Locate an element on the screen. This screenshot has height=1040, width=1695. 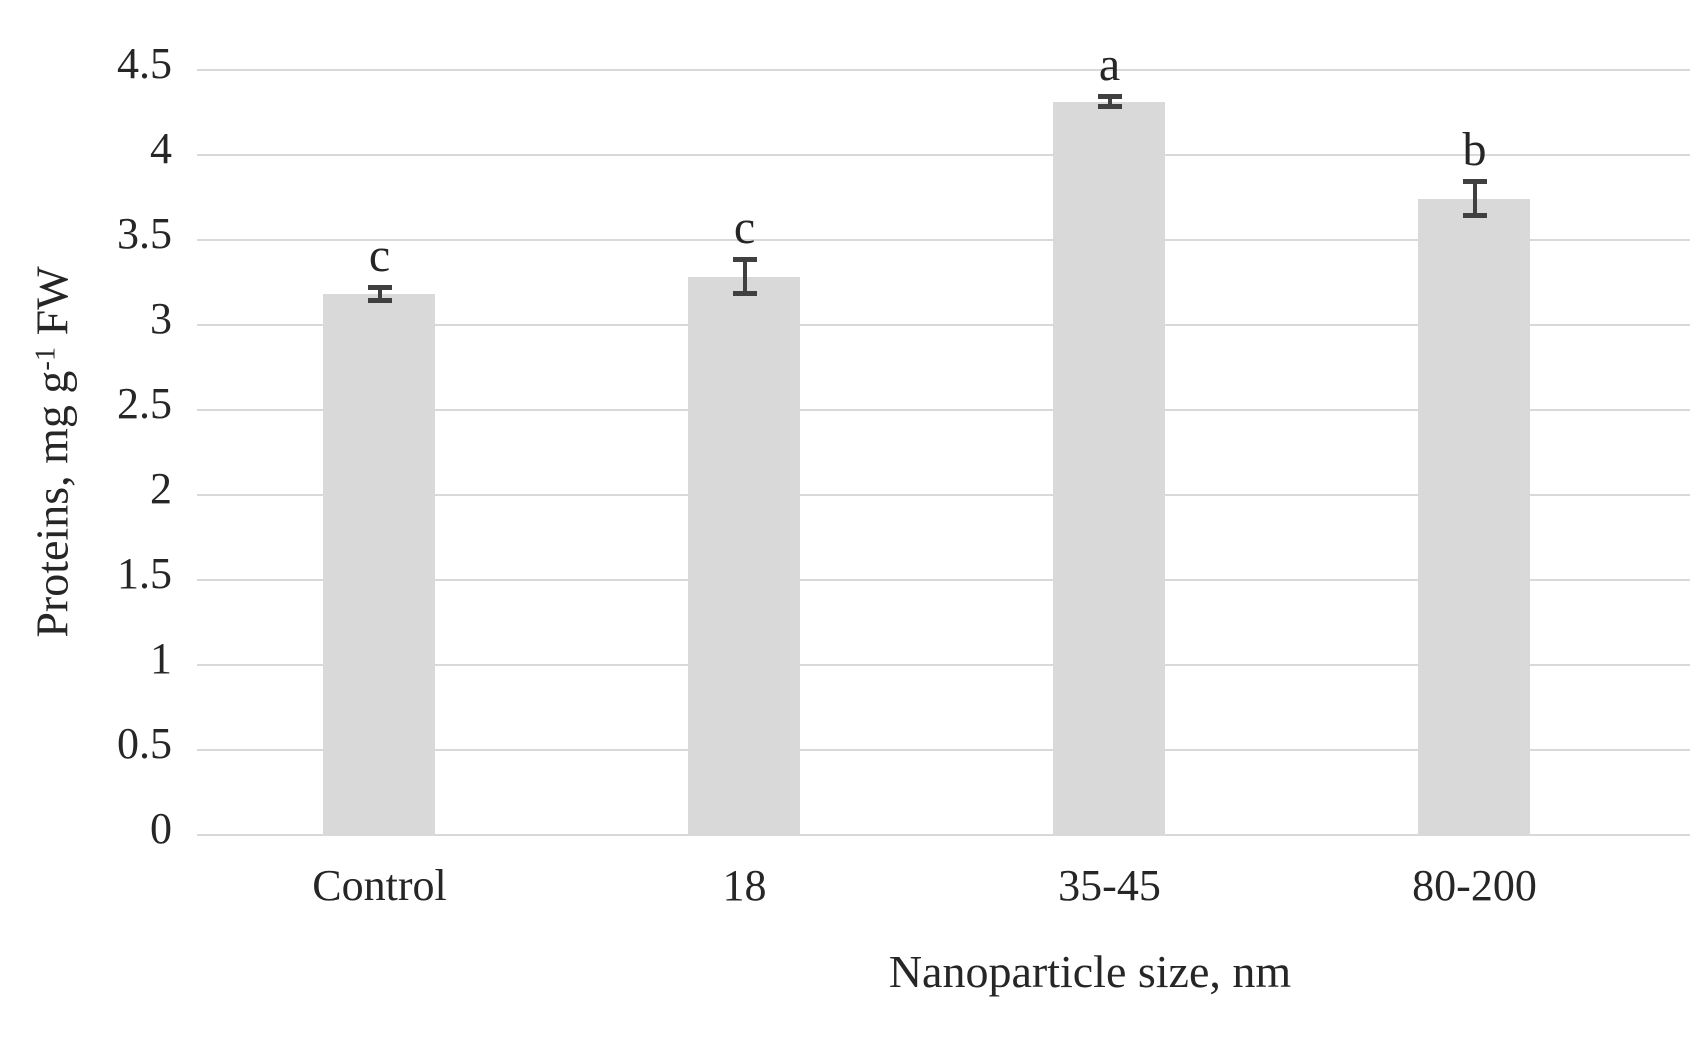
x-axis-title: Nanoparticle size, nm is located at coordinates (1090, 971).